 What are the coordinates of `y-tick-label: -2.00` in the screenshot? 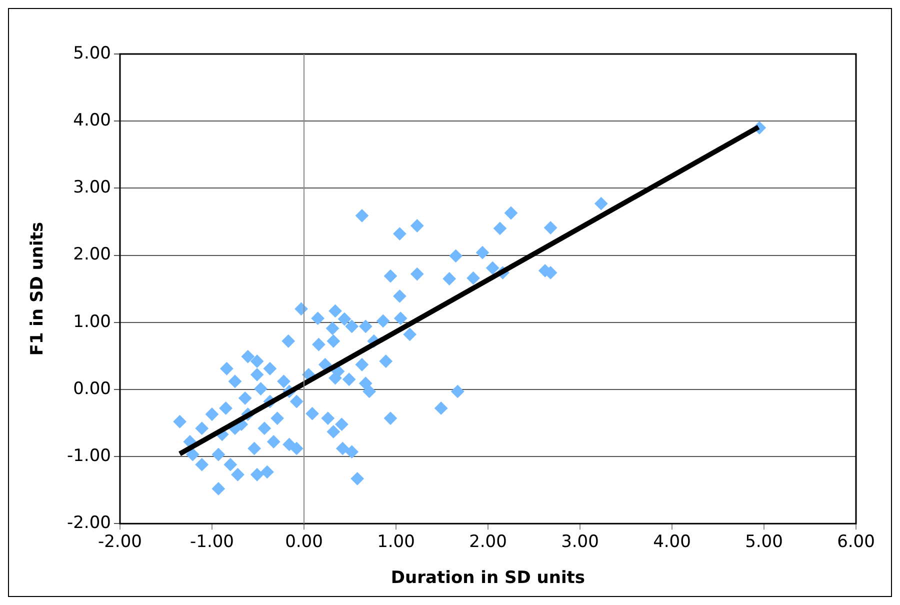 It's located at (88, 523).